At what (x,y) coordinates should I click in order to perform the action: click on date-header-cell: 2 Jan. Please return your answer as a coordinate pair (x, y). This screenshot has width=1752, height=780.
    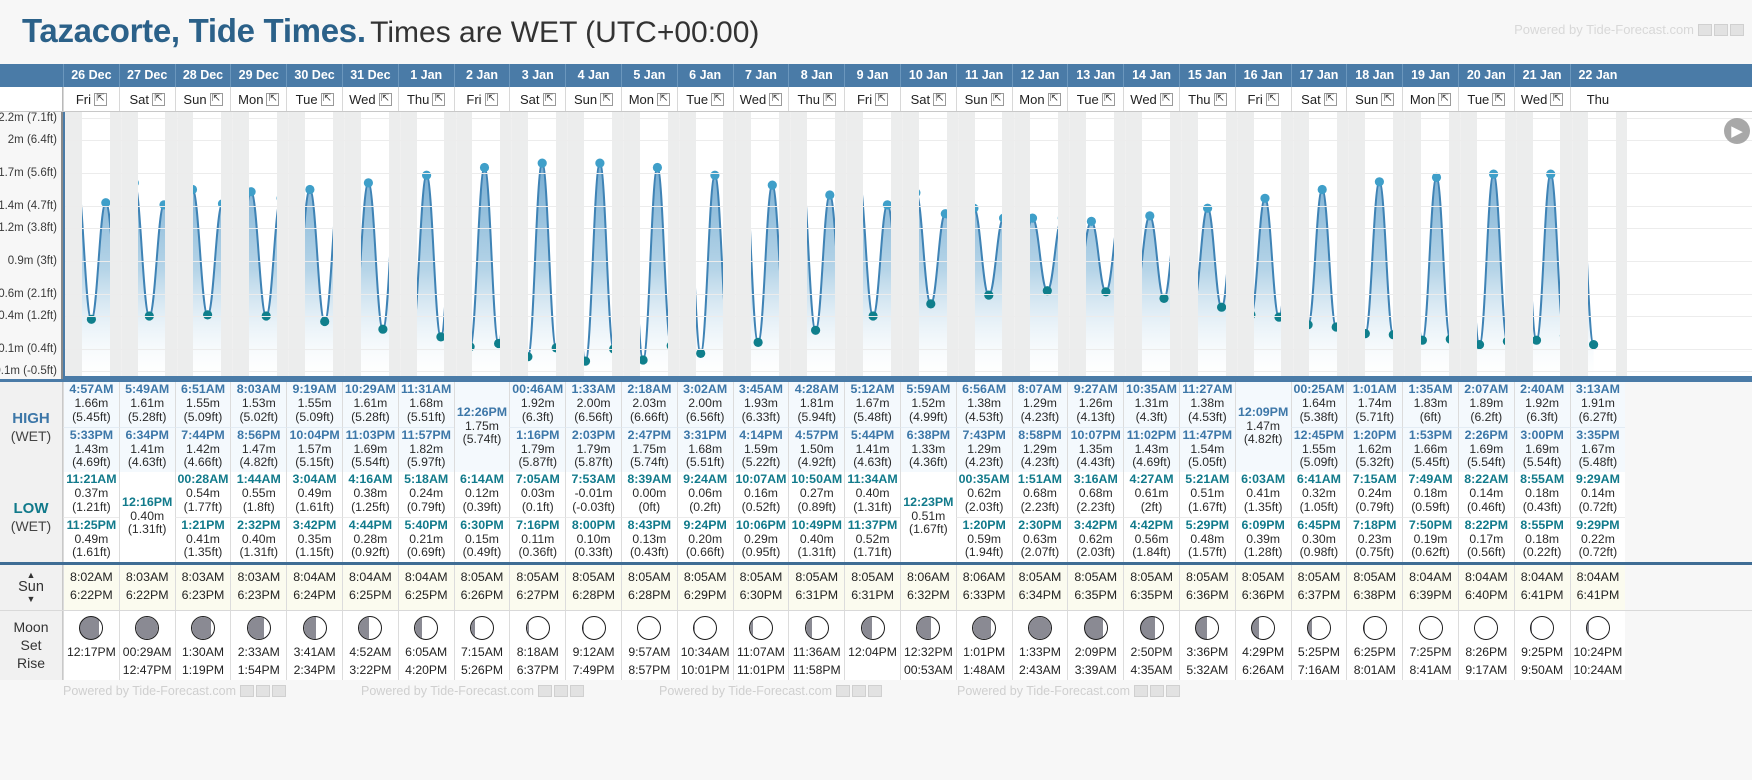
    Looking at the image, I should click on (481, 75).